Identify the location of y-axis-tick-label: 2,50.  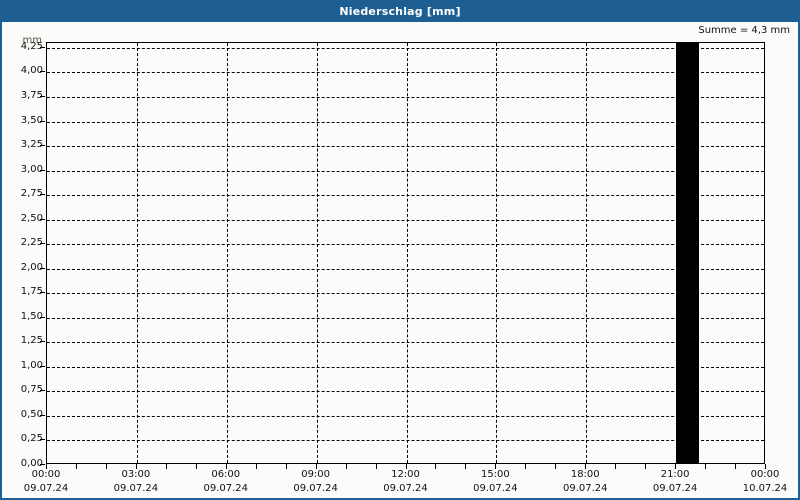
(31, 218).